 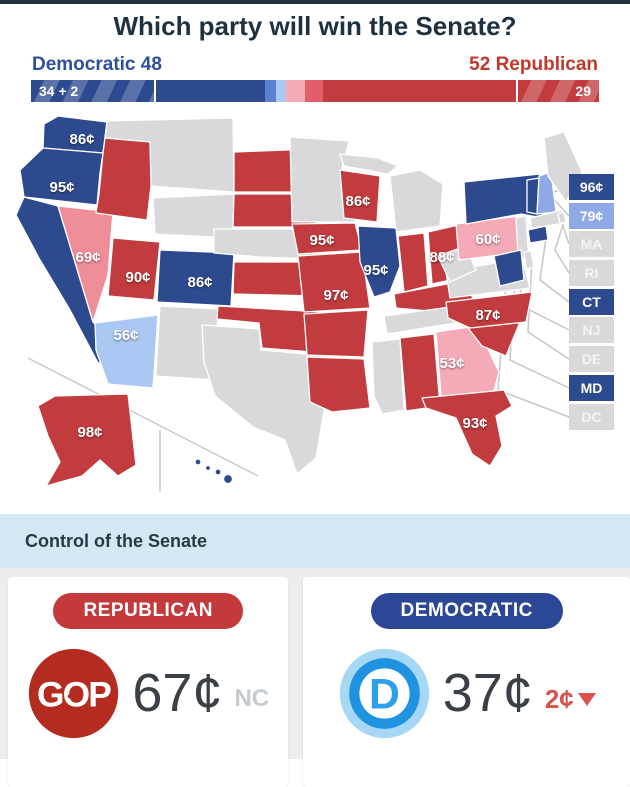 I want to click on democratic-change: 2¢, so click(x=570, y=699).